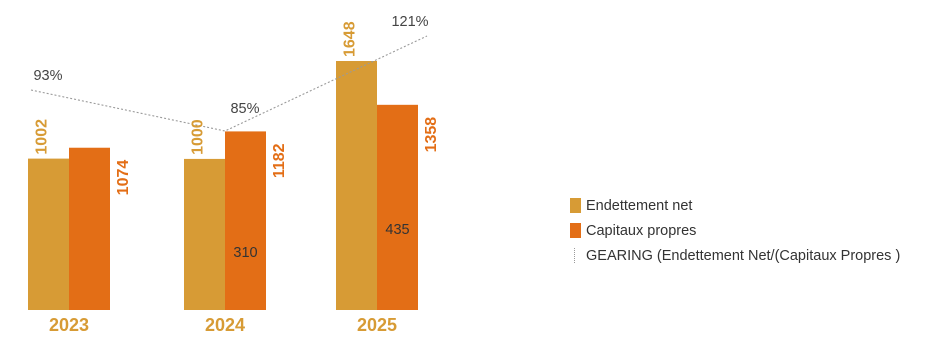  Describe the element at coordinates (48, 234) in the screenshot. I see `bar-endettement-net-2023` at that location.